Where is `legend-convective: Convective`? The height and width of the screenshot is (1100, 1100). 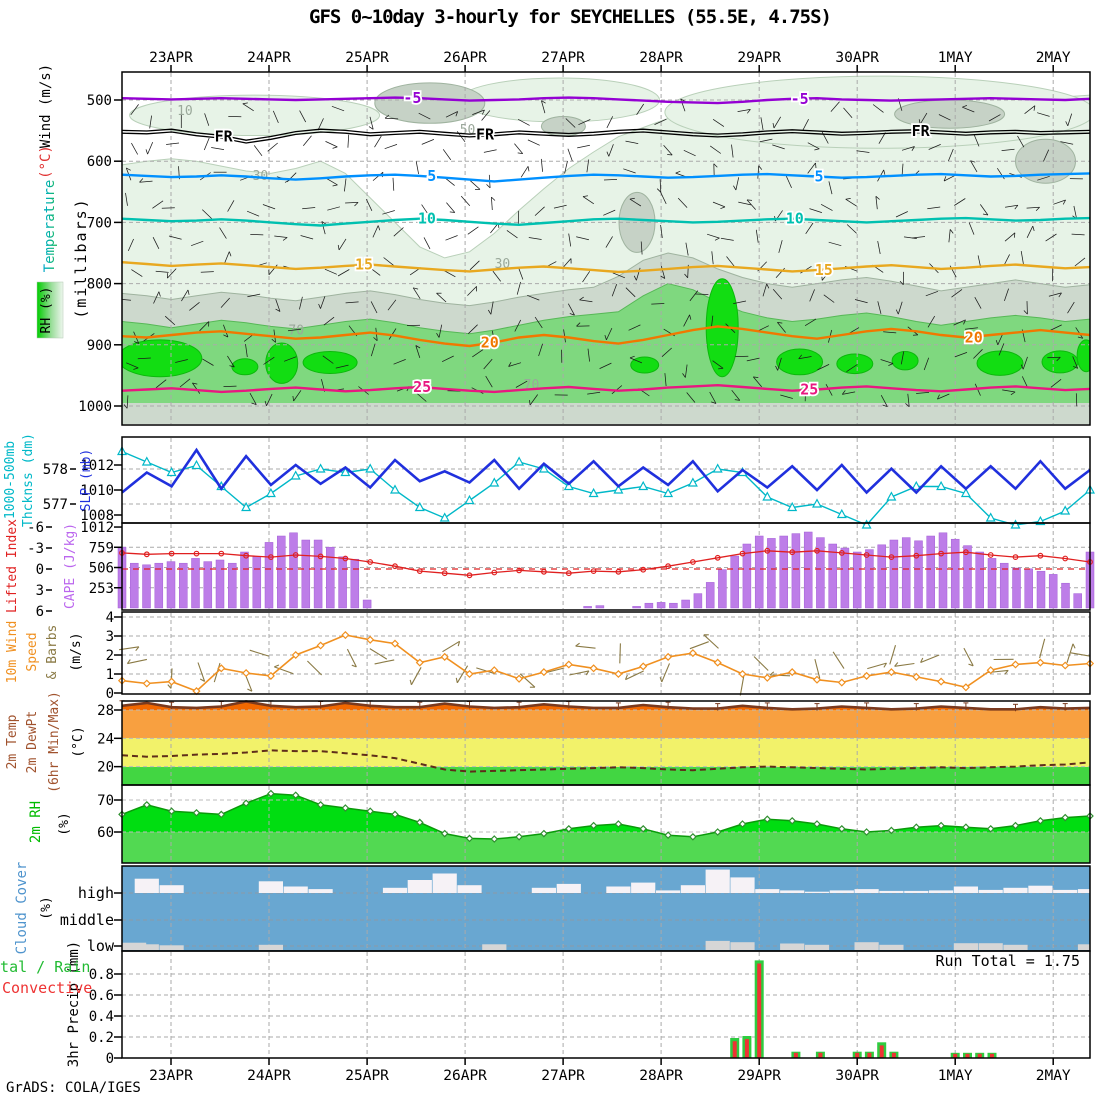 legend-convective: Convective is located at coordinates (47, 988).